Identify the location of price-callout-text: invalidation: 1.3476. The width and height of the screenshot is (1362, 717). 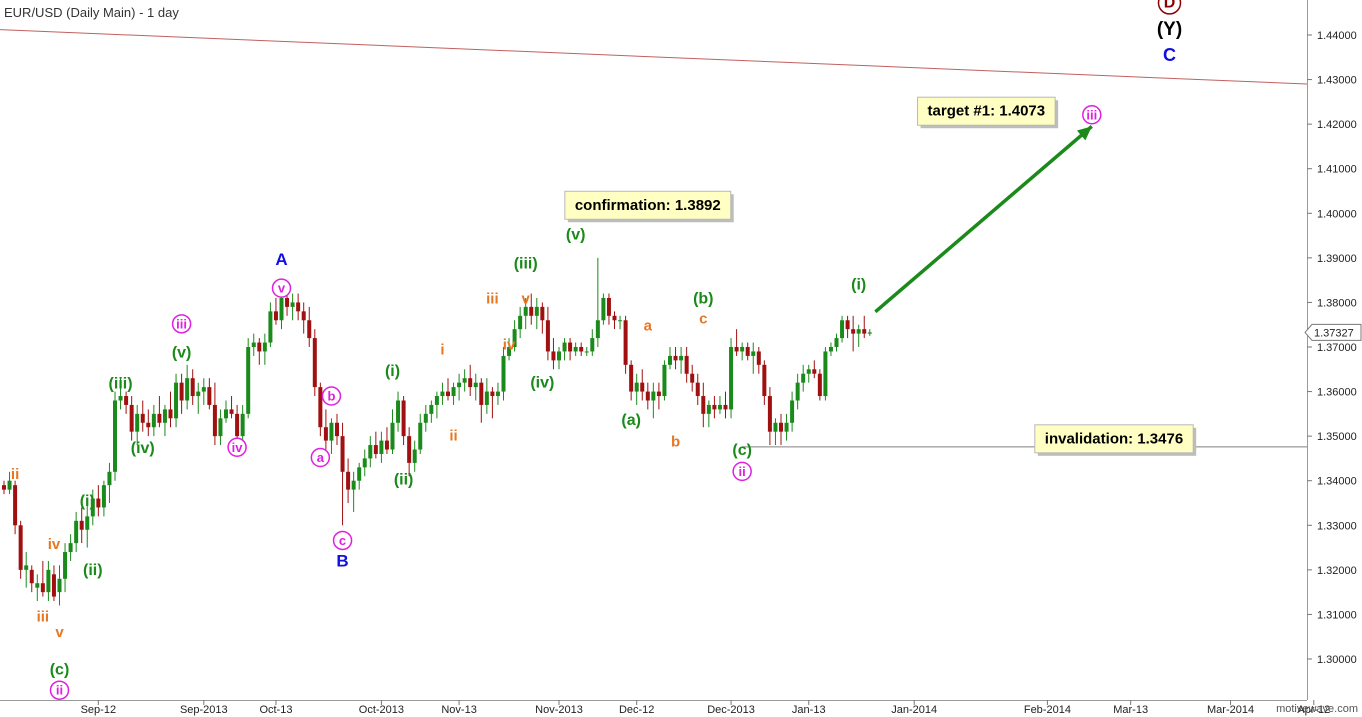
(1114, 438).